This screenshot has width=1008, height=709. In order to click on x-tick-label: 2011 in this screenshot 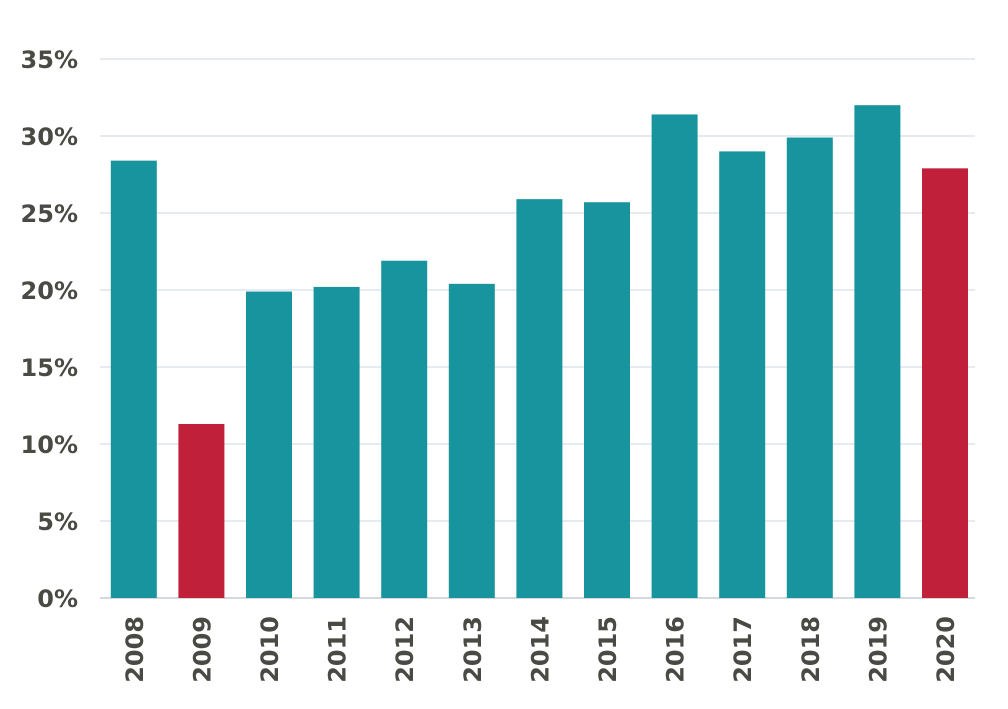, I will do `click(338, 649)`.